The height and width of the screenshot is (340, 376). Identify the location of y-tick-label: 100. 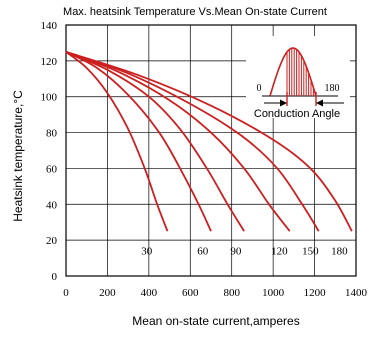
(49, 98).